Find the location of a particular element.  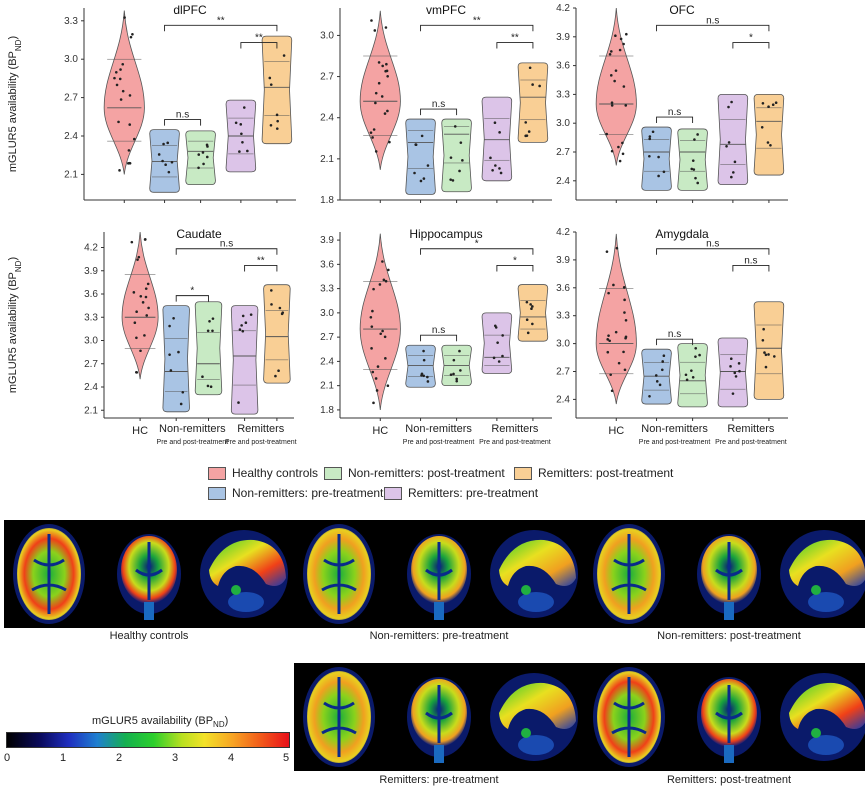

x-label-nonremitters: Non-remitters is located at coordinates (674, 429).